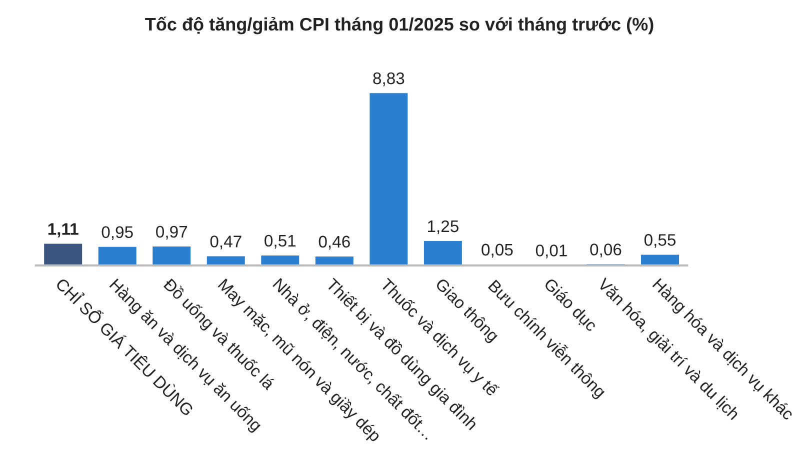  Describe the element at coordinates (226, 243) in the screenshot. I see `data-label: 0,47` at that location.